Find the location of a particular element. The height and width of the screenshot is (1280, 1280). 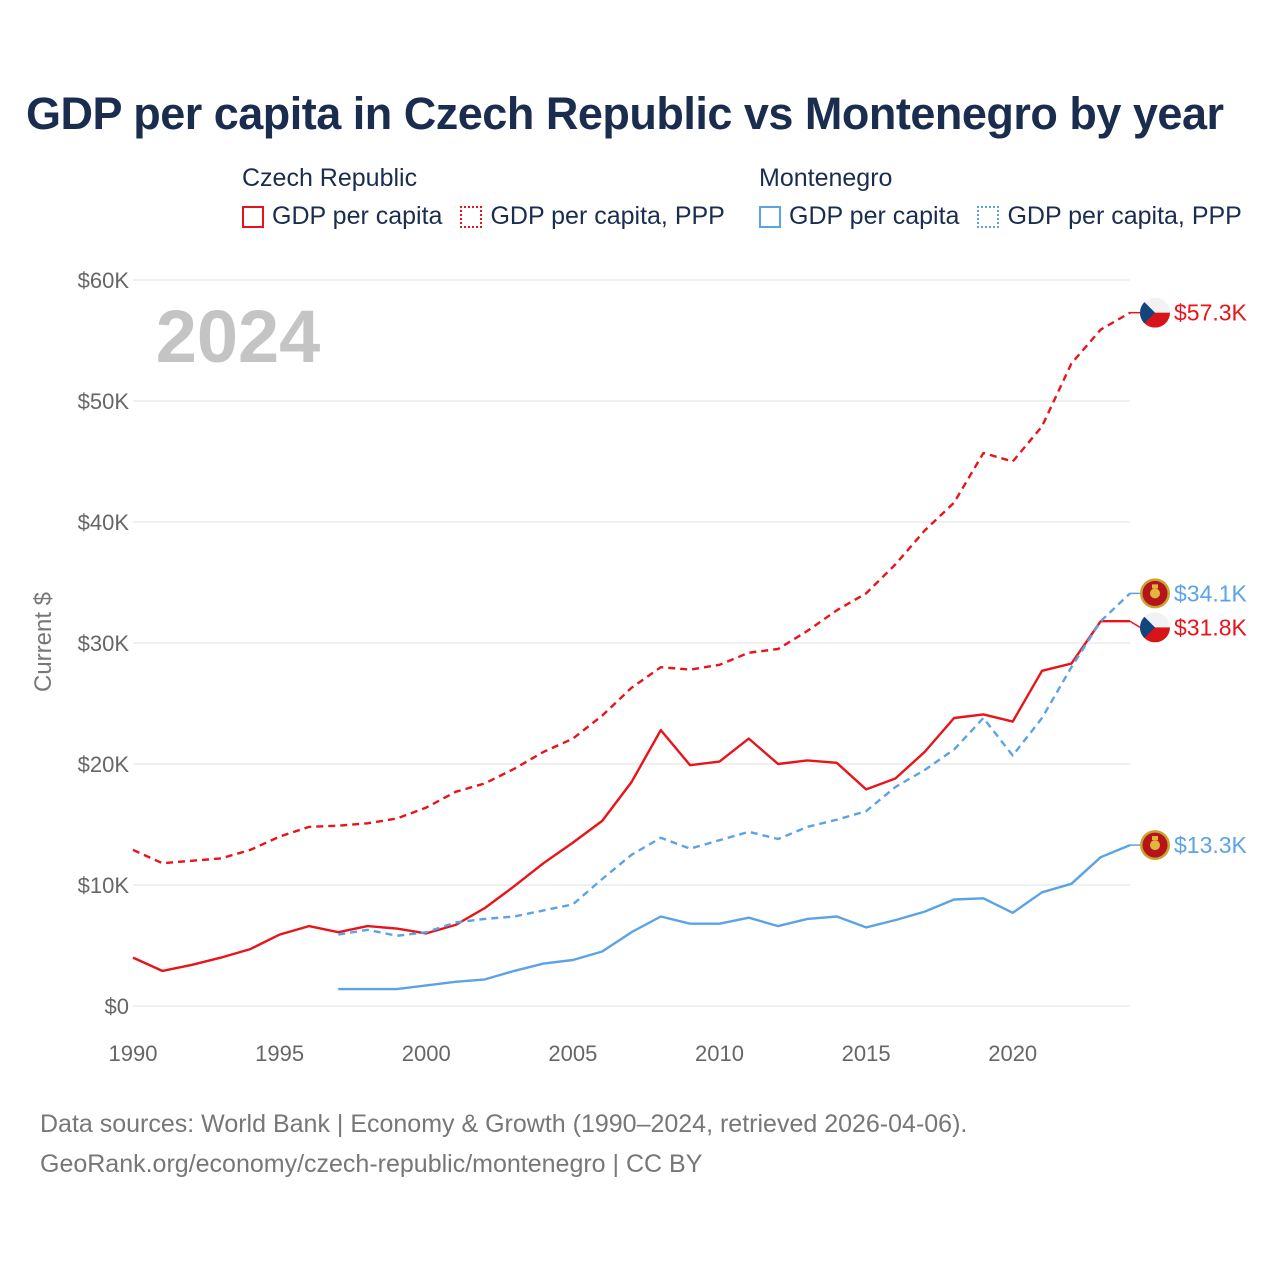

x-tick-label: 2000 is located at coordinates (426, 1053).